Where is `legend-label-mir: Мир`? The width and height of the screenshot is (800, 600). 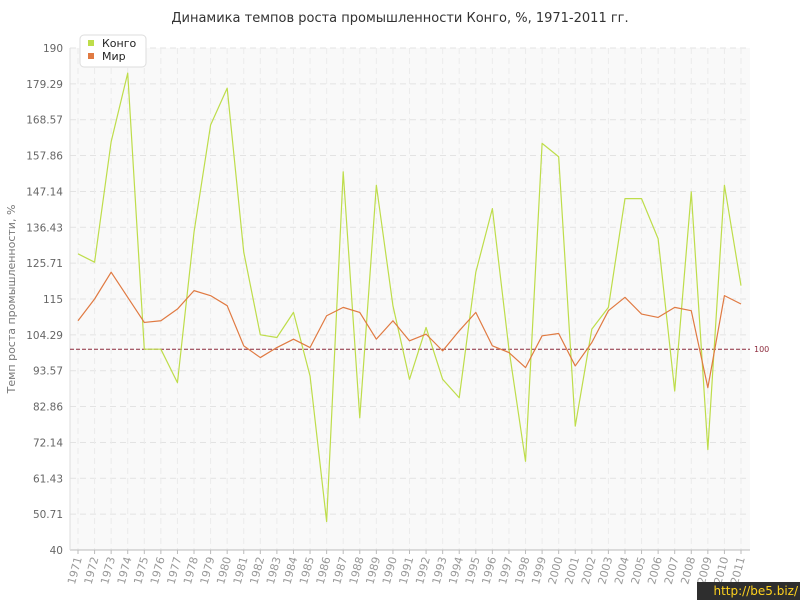 legend-label-mir: Мир is located at coordinates (114, 56).